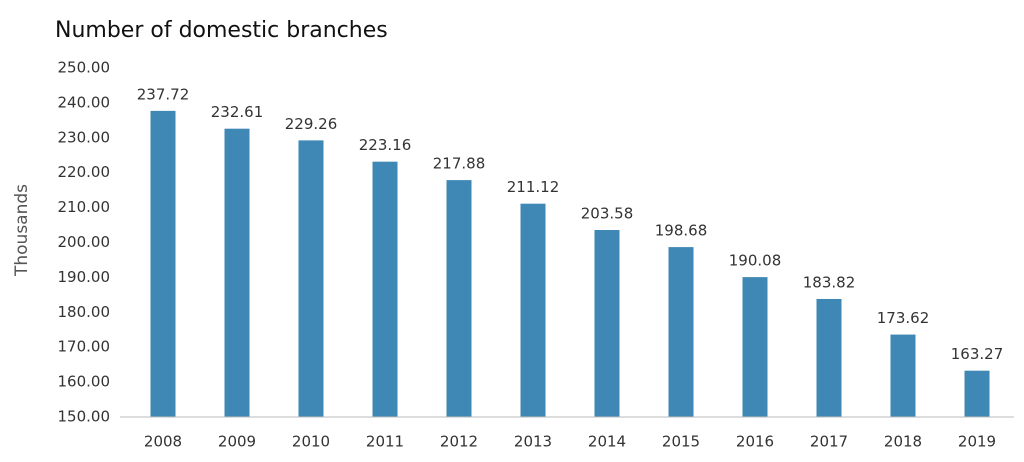  I want to click on chart-title: Number of domestic branches, so click(221, 30).